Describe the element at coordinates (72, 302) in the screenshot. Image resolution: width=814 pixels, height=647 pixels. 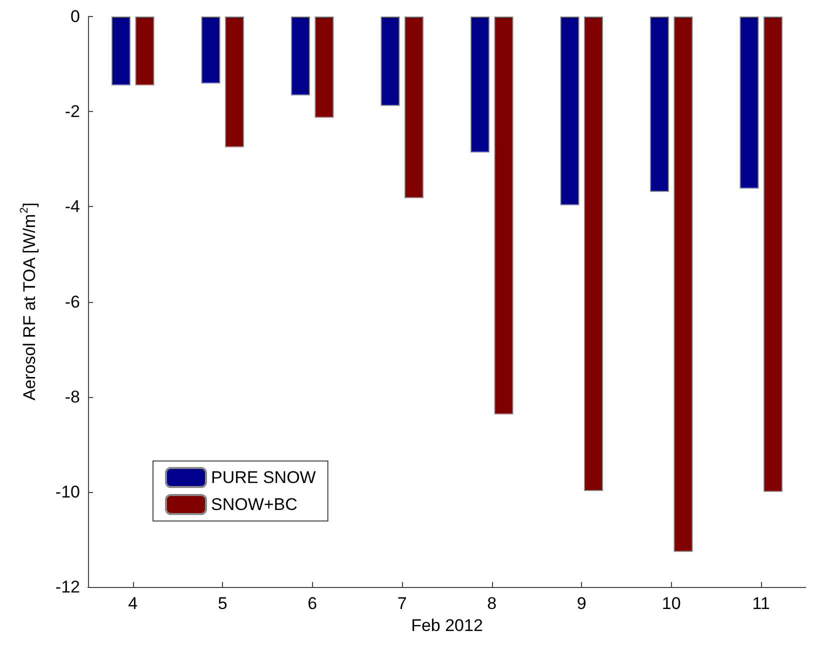
I see `y-tick-label: -6` at that location.